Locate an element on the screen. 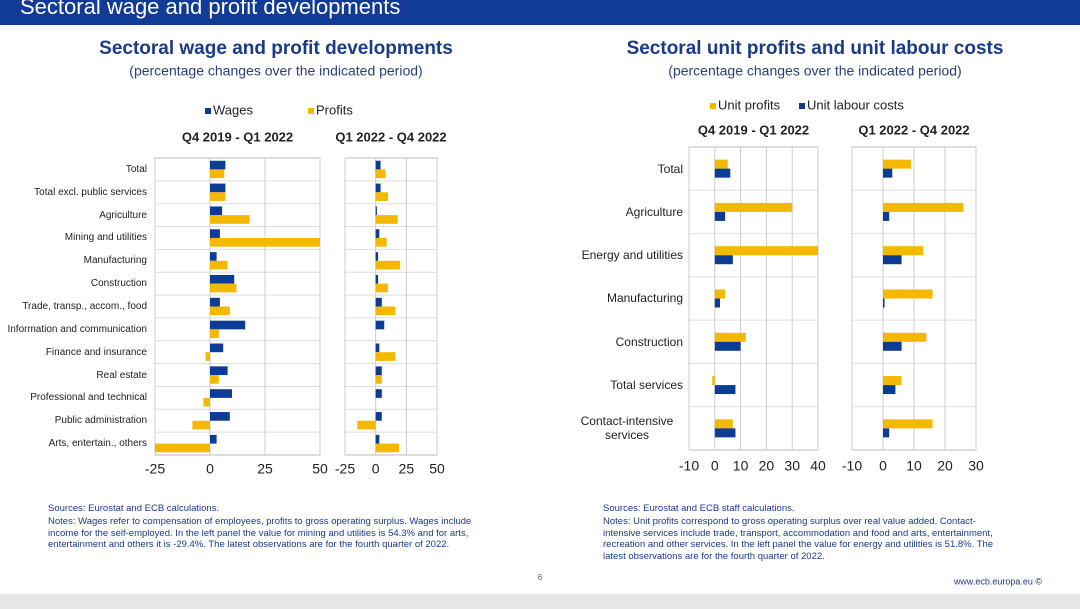 The height and width of the screenshot is (609, 1080). header-bar is located at coordinates (540, 12).